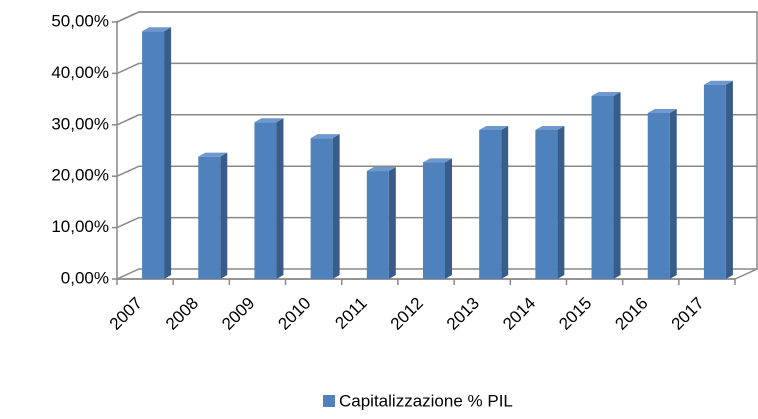 This screenshot has width=758, height=419. Describe the element at coordinates (350, 313) in the screenshot. I see `x-tick-label: 2011` at that location.